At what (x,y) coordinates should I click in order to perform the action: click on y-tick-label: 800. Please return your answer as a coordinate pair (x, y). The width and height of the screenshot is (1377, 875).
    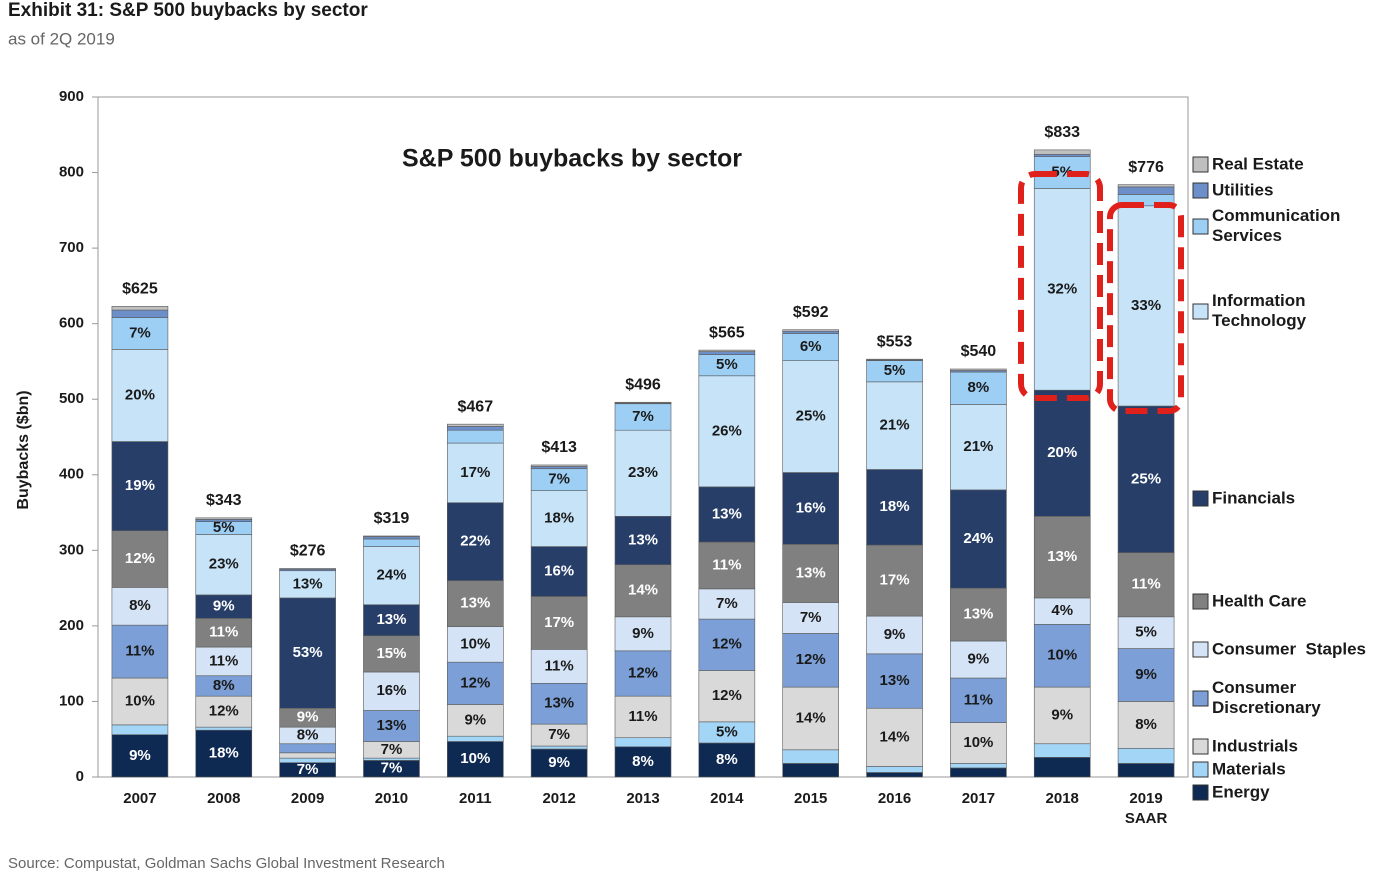
    Looking at the image, I should click on (71, 172).